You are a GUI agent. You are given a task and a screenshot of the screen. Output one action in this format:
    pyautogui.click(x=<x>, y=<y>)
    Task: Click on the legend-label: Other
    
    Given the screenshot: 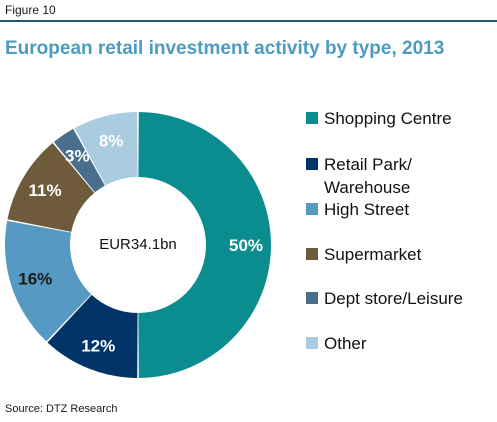 What is the action you would take?
    pyautogui.click(x=345, y=343)
    